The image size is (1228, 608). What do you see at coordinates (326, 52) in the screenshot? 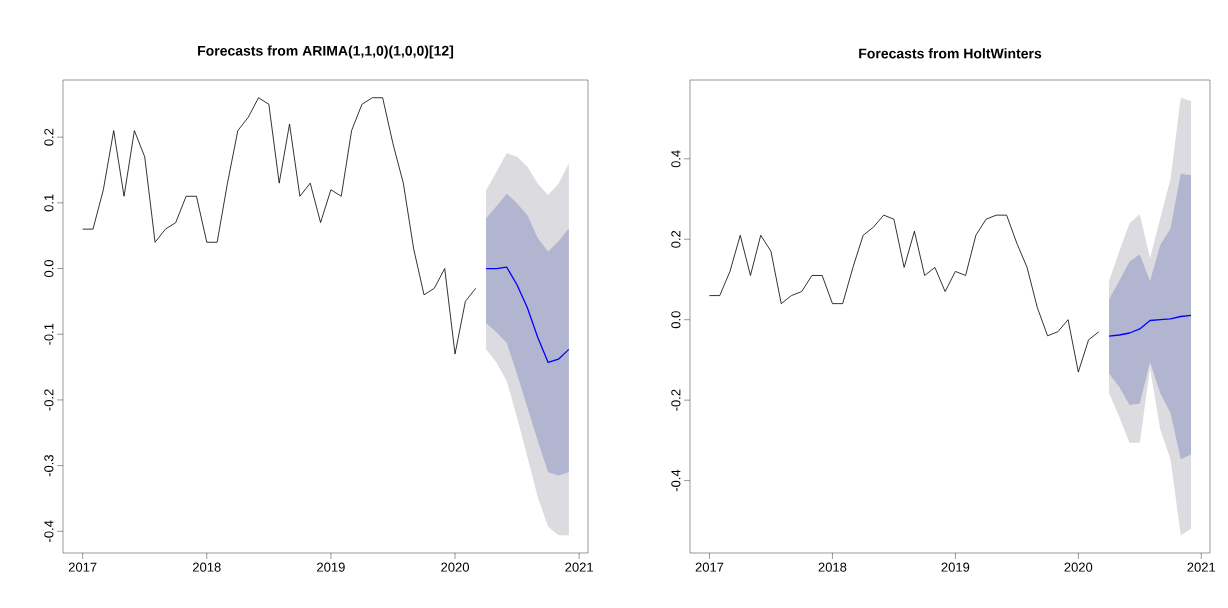
I see `chart-title: Forecasts from ARIMA(1,1,0)(1,0,0)[12]` at bounding box center [326, 52].